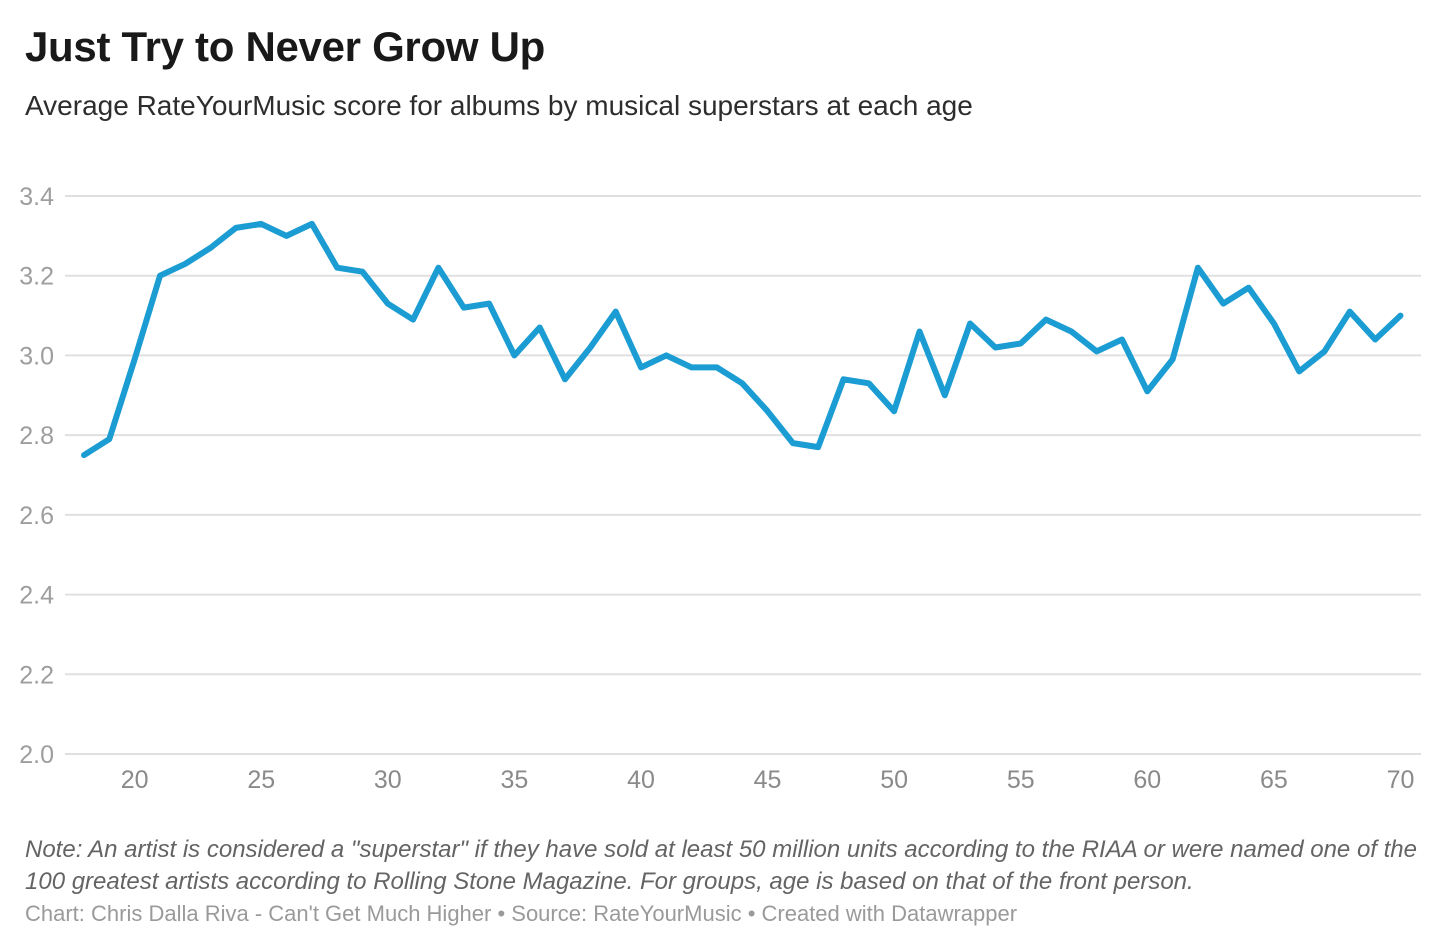  Describe the element at coordinates (36, 277) in the screenshot. I see `y-axis-tick-label: 3.2` at that location.